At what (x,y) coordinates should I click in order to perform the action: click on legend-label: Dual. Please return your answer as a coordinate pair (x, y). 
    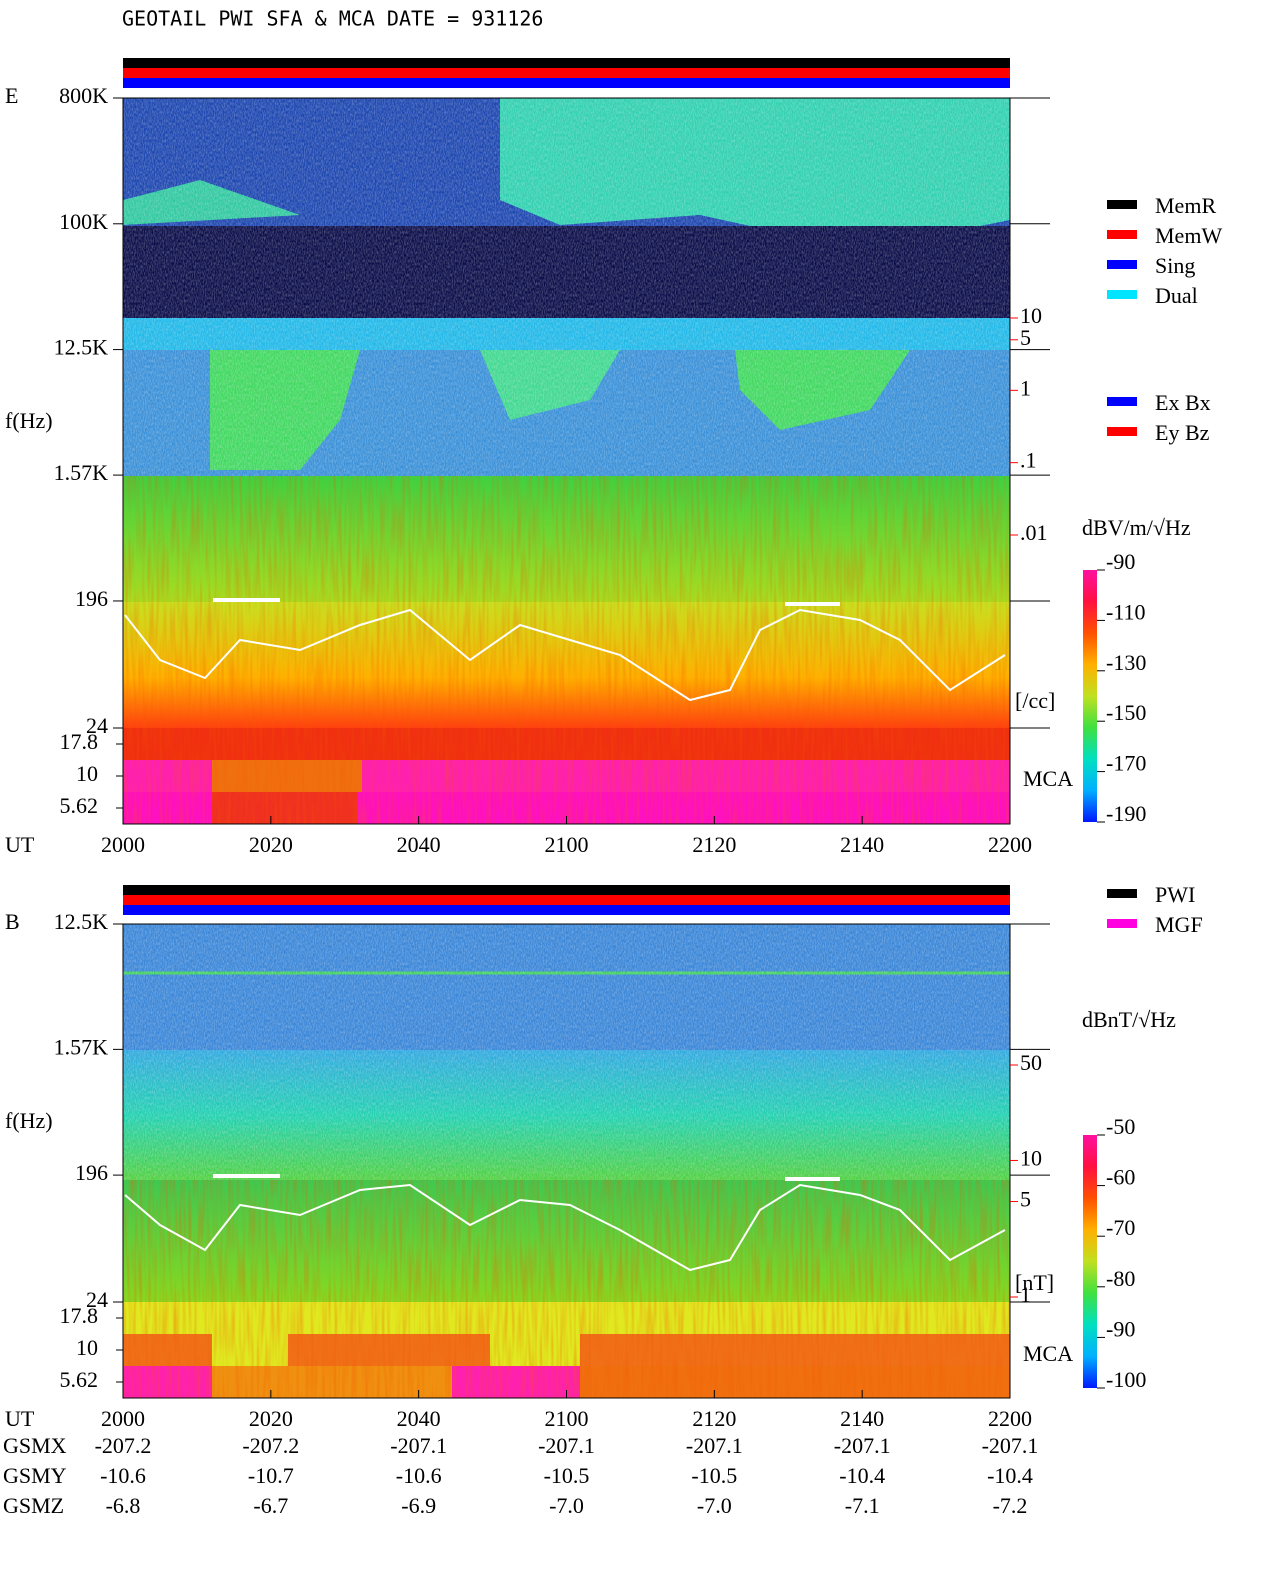
    Looking at the image, I should click on (1176, 295).